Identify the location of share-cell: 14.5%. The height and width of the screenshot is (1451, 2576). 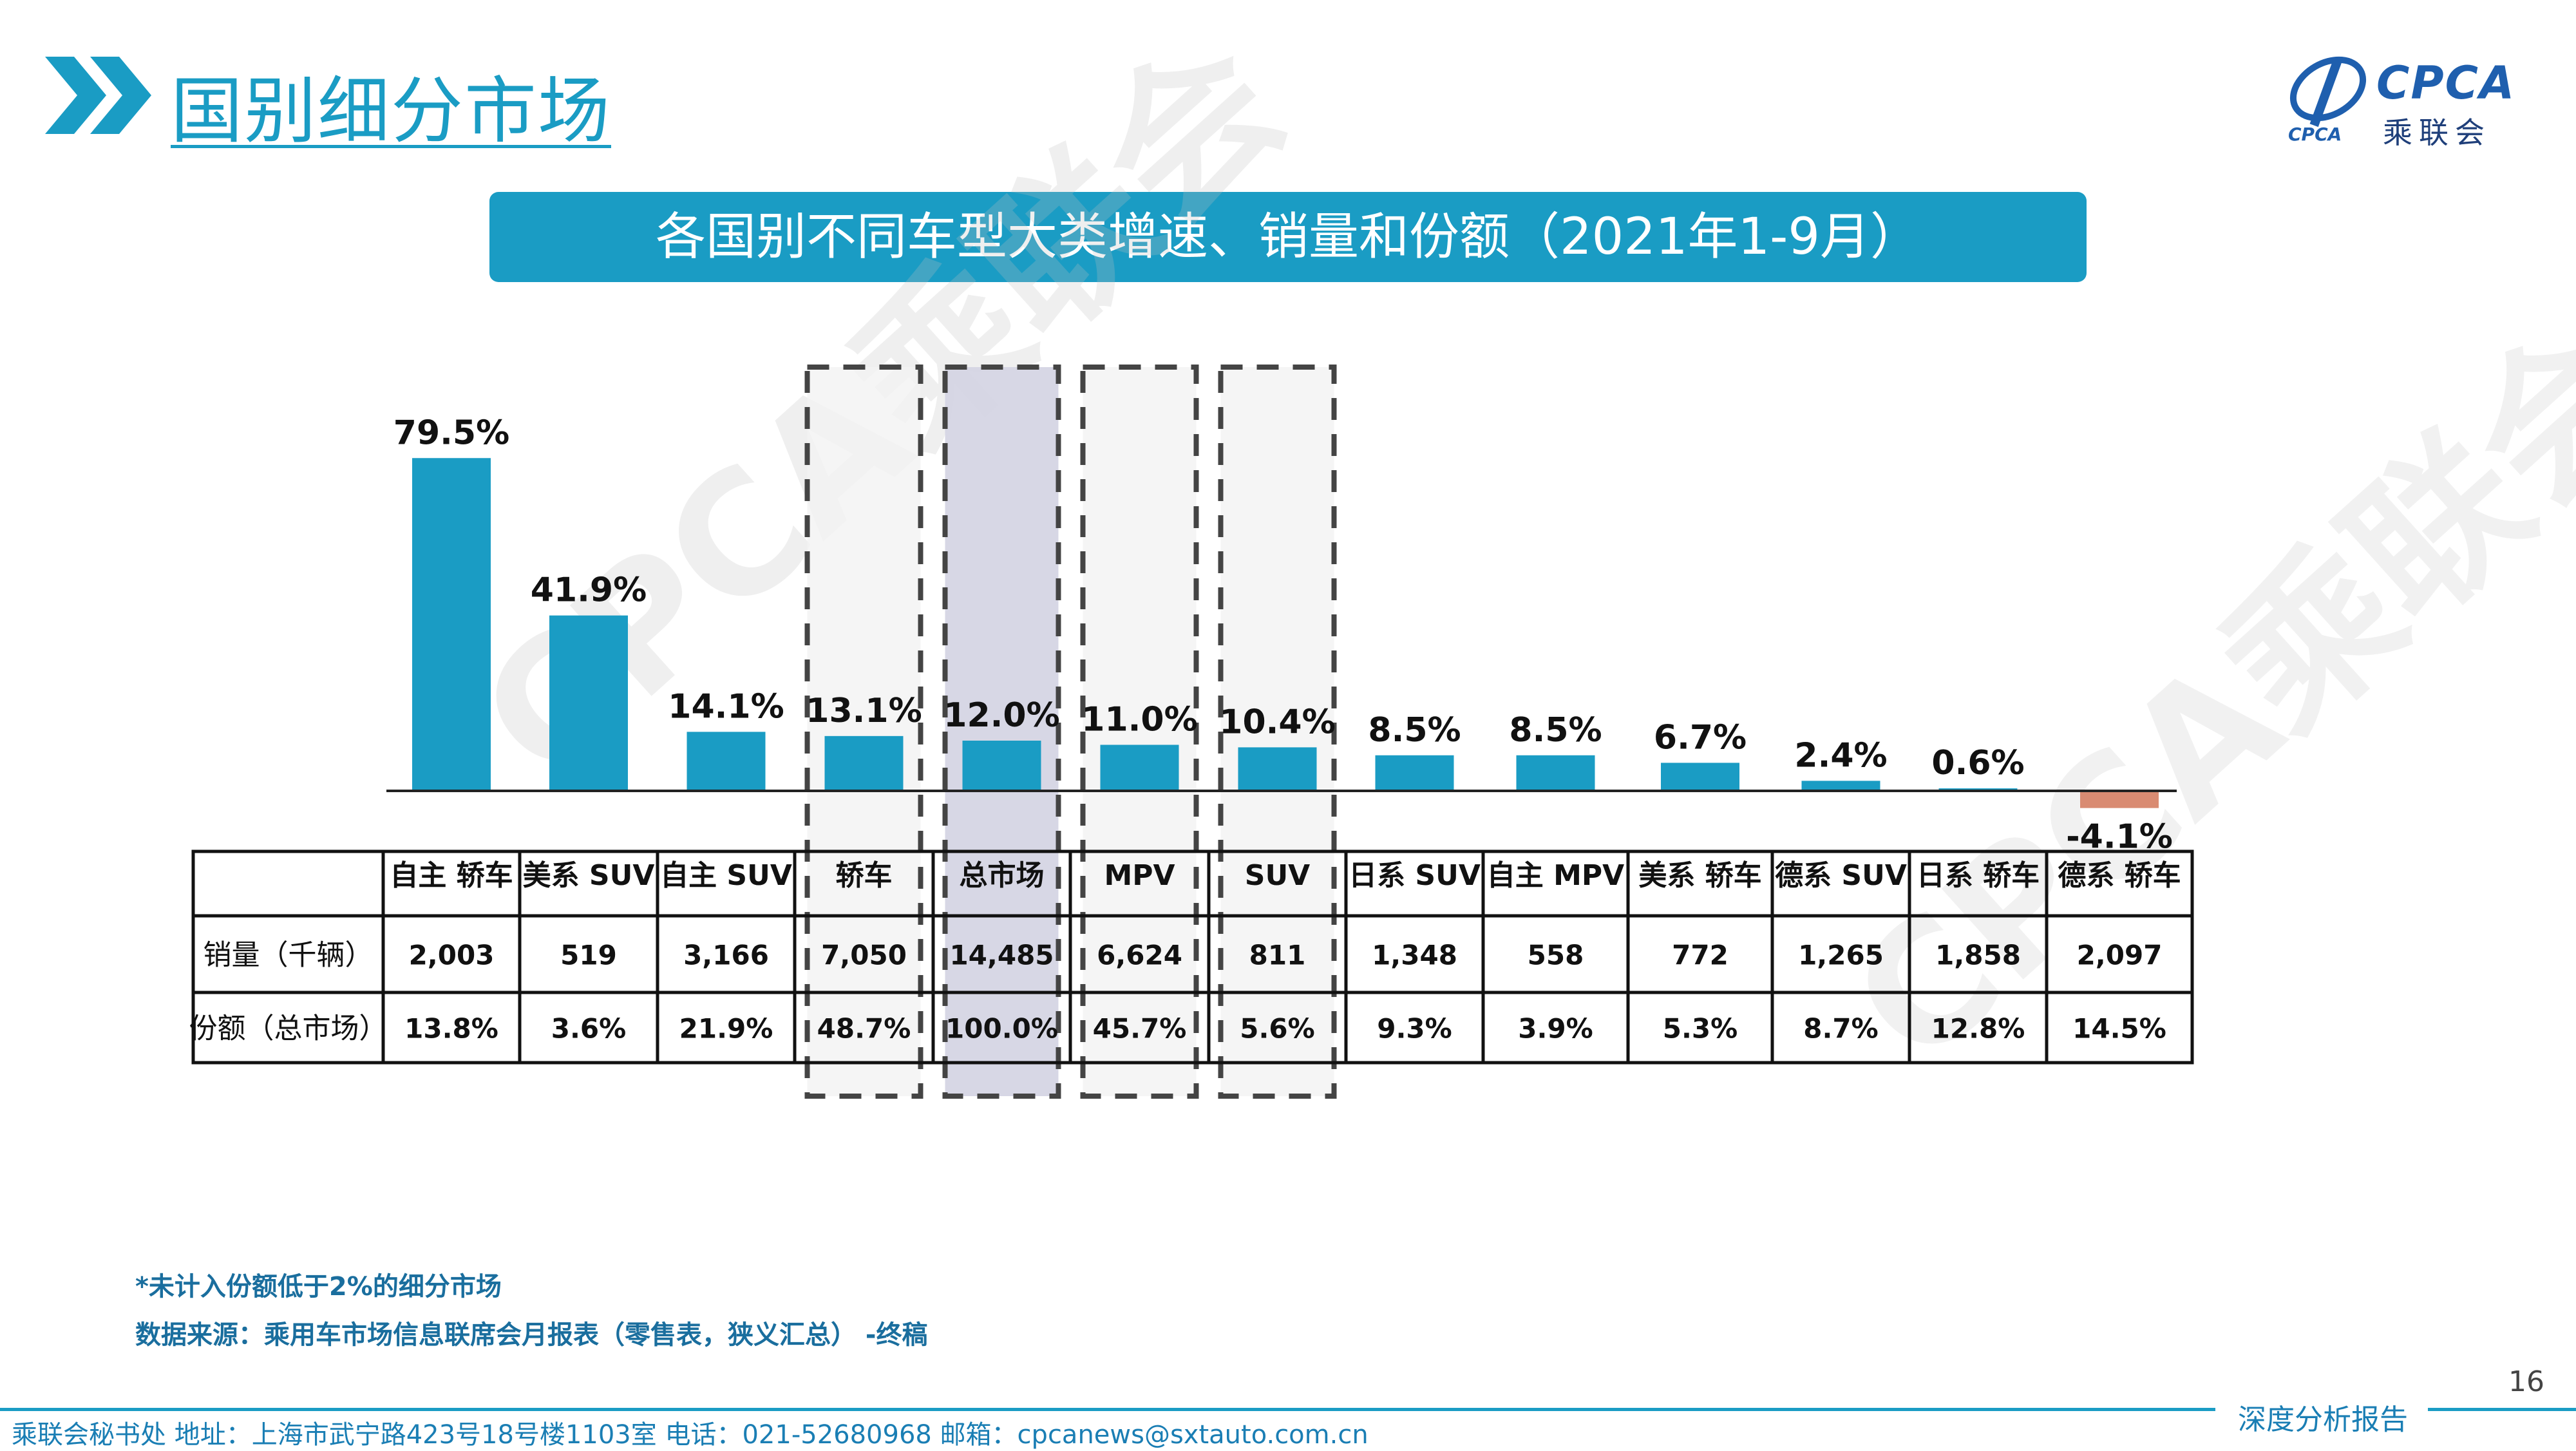
(2119, 1029).